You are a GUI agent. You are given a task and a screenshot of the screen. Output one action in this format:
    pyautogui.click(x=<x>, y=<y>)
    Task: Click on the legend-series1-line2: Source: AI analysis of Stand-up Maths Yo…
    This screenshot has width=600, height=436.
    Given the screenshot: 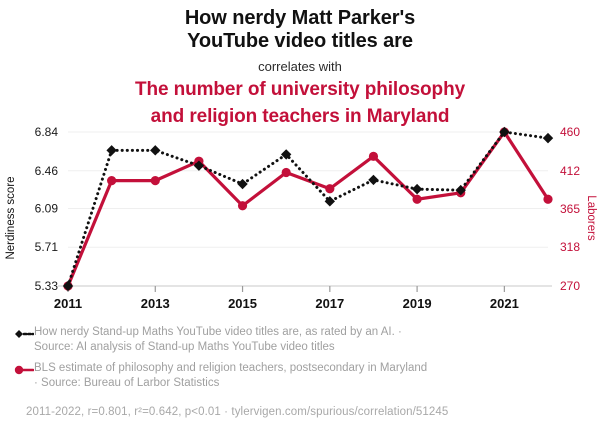 What is the action you would take?
    pyautogui.click(x=184, y=346)
    